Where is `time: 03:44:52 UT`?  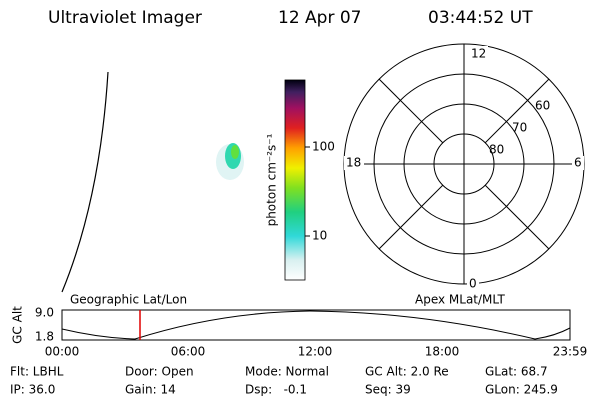
time: 03:44:52 UT is located at coordinates (480, 18).